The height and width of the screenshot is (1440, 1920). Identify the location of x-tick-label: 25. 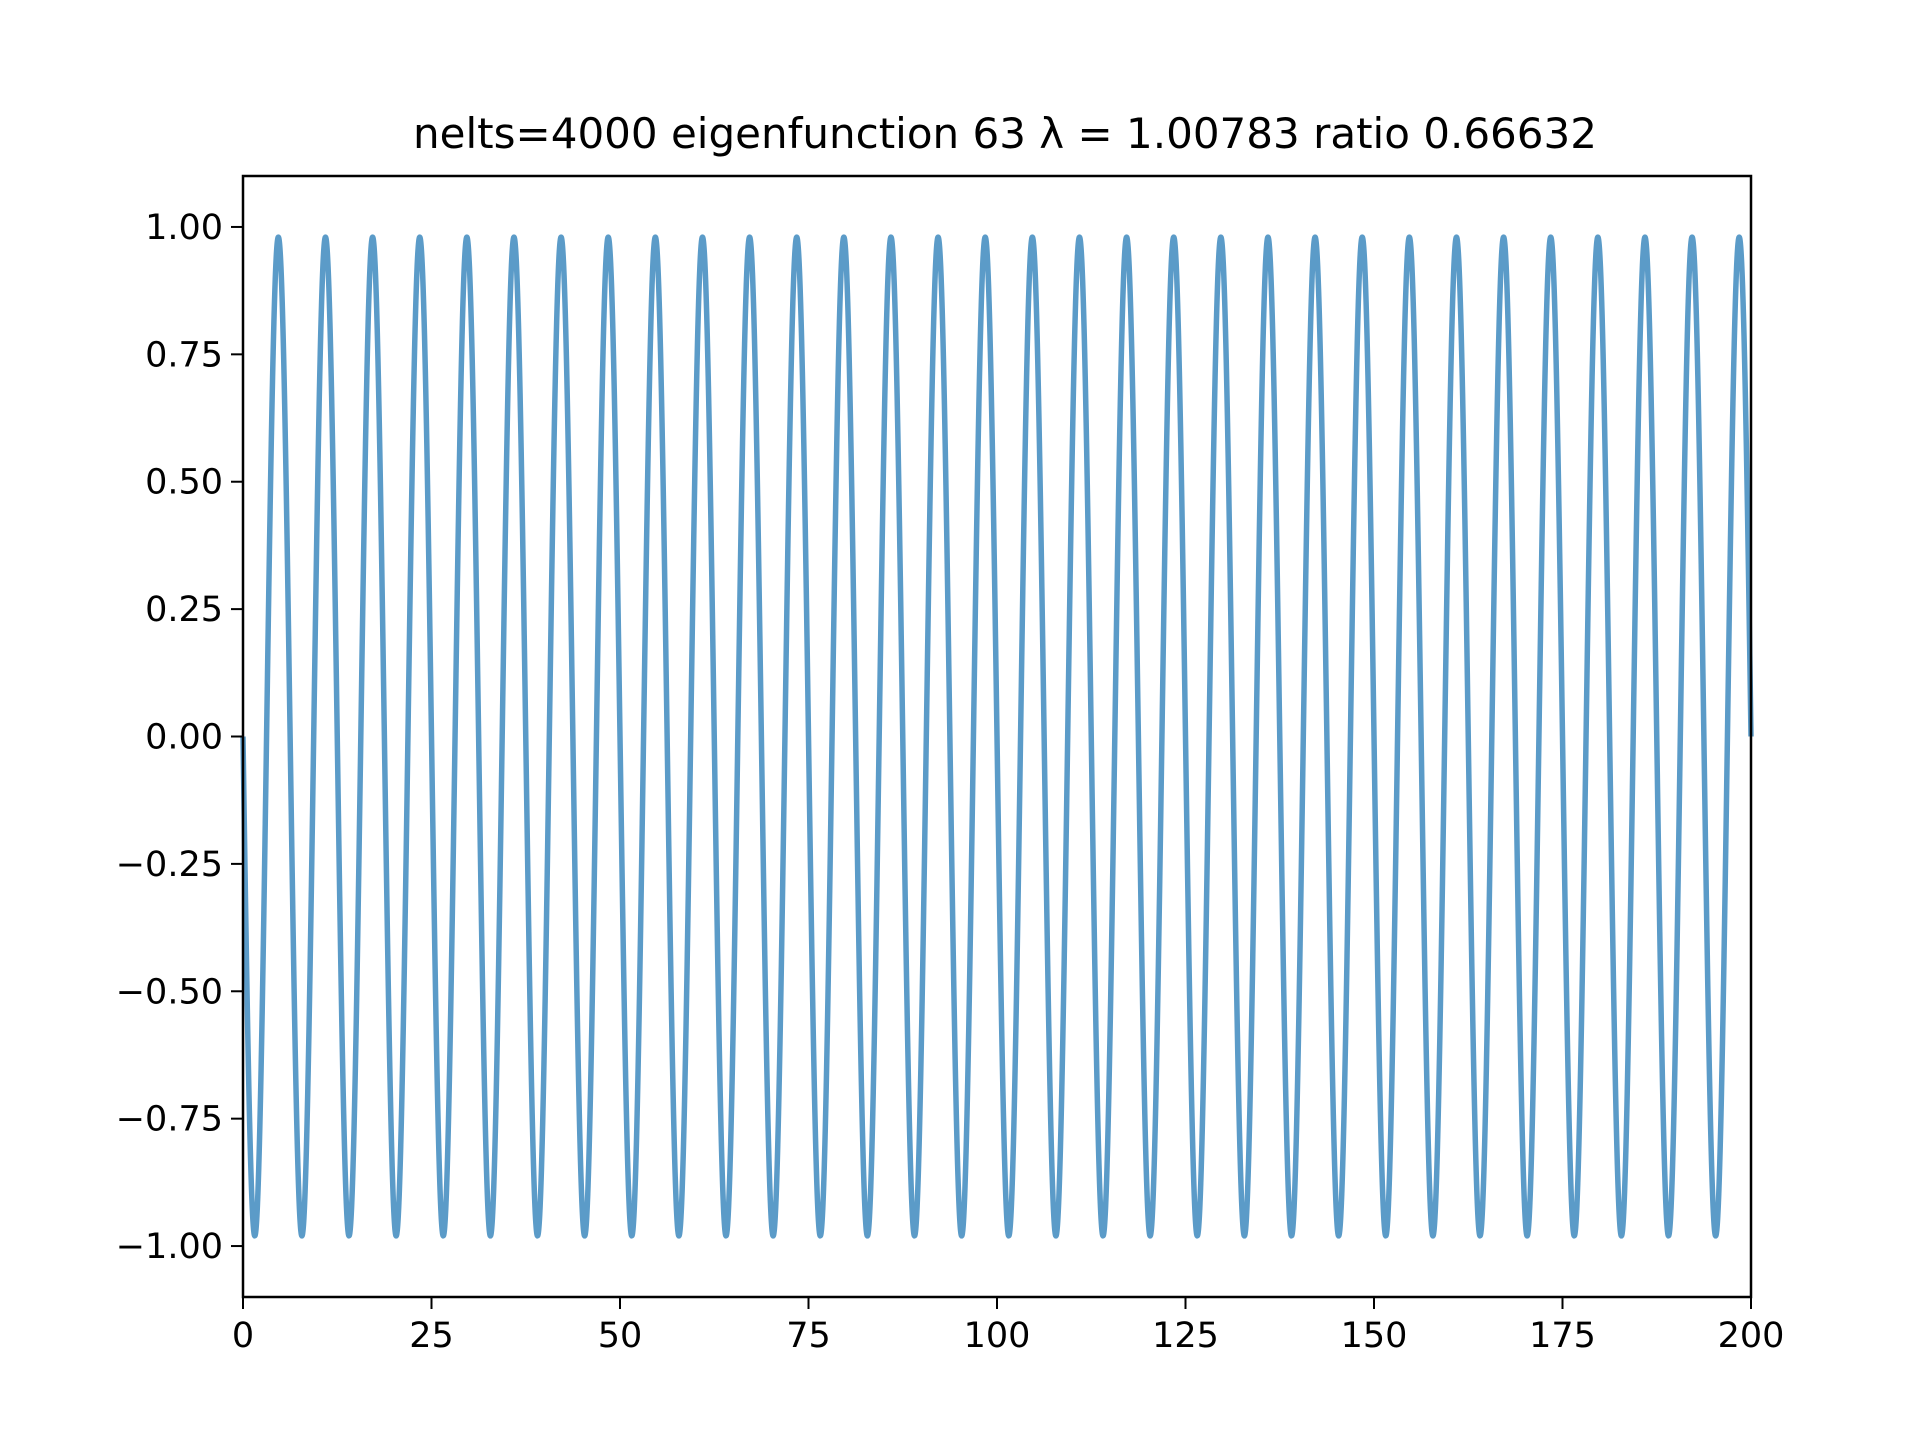
(431, 1336).